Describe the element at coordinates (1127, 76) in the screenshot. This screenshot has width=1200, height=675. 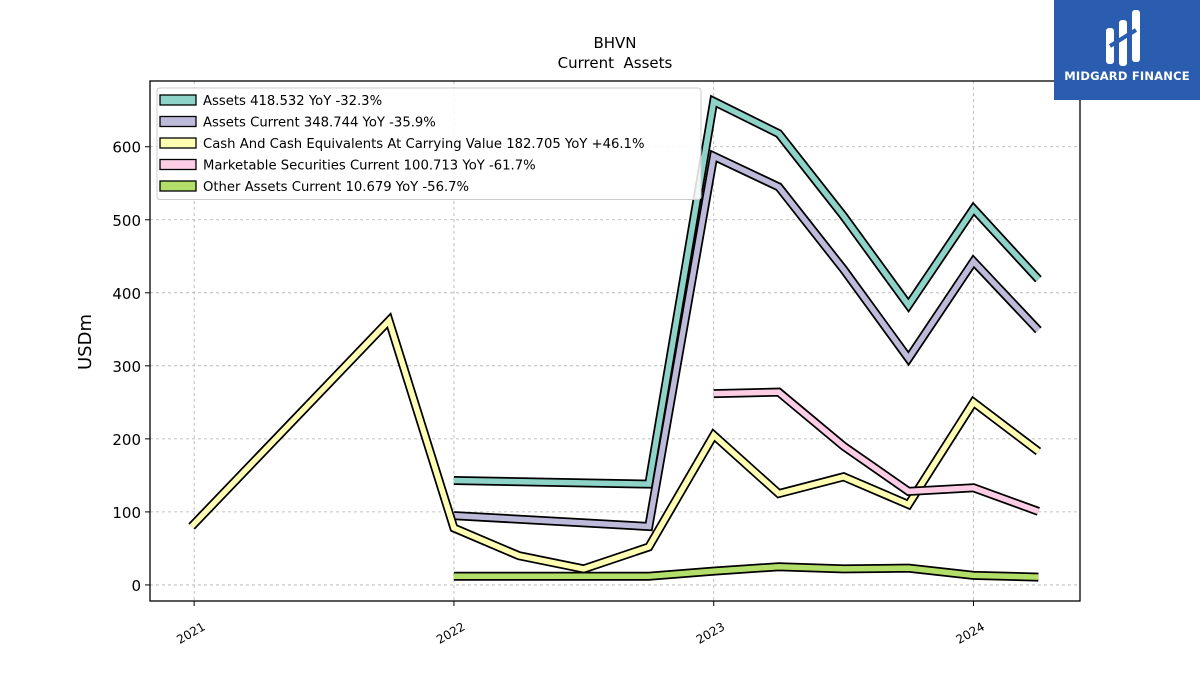
I see `brand-logo-text: MIDGARD FINANCE` at that location.